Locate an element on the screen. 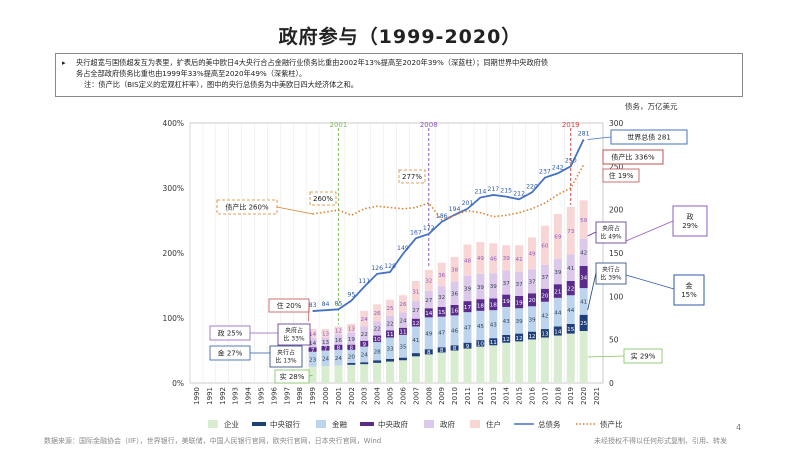  bar-value-gov: 19 is located at coordinates (352, 340).